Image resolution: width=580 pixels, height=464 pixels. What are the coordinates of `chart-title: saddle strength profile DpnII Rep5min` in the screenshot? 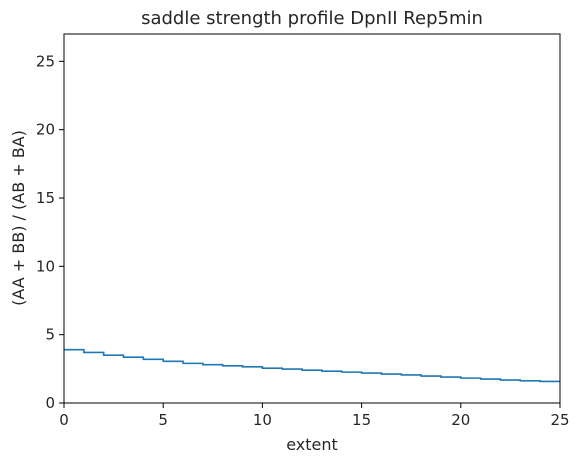 It's located at (312, 18).